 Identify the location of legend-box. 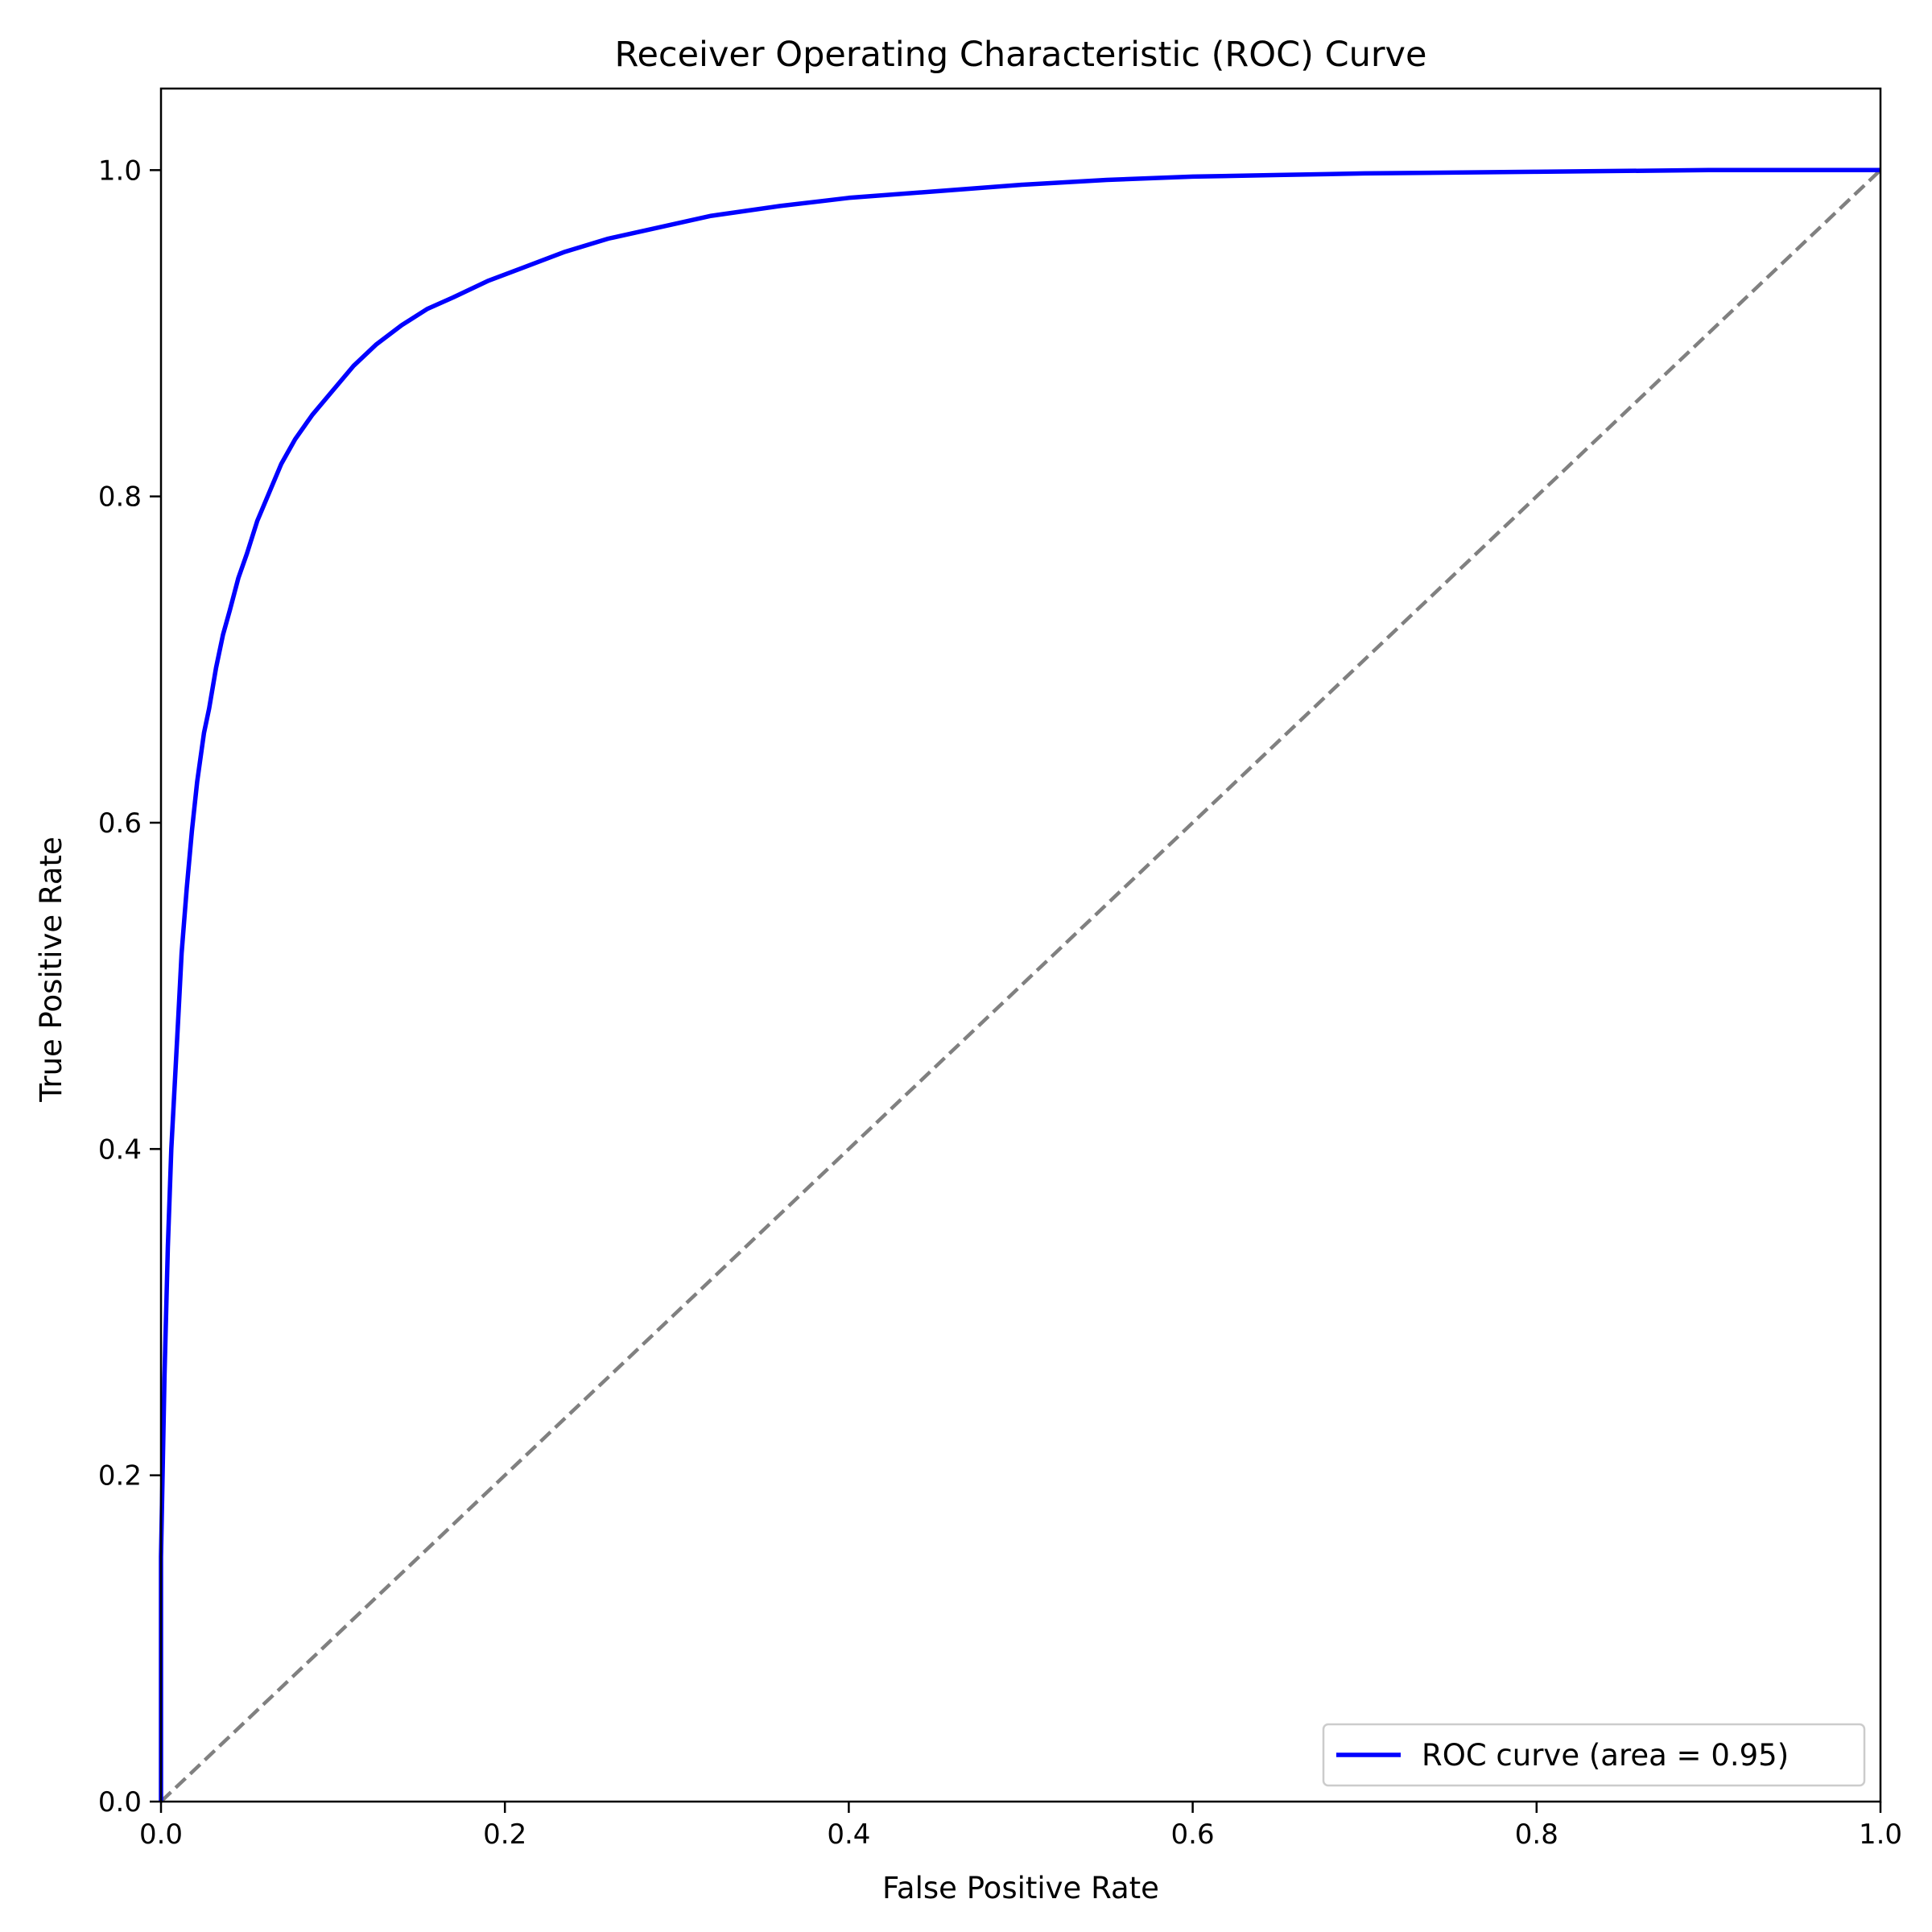
(1594, 1755).